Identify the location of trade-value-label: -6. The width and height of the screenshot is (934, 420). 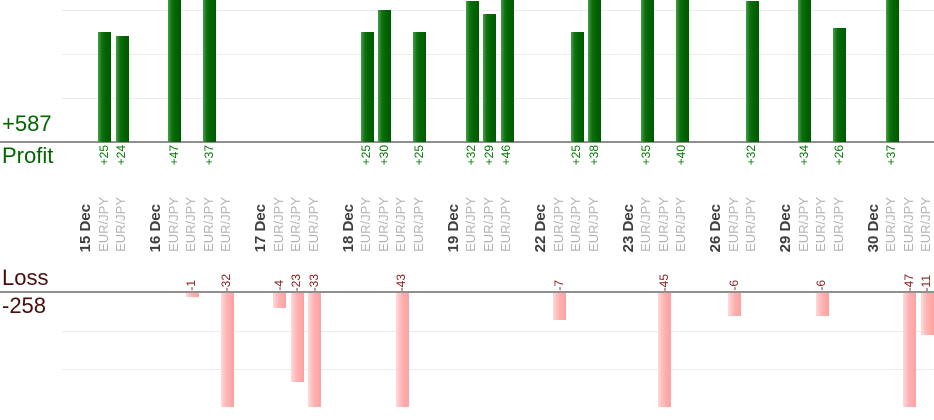
(821, 285).